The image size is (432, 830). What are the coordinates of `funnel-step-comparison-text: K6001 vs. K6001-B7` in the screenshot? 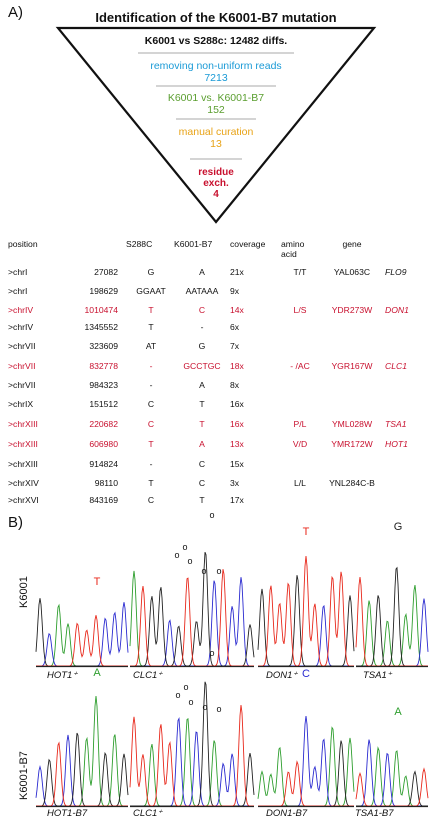 It's located at (216, 98).